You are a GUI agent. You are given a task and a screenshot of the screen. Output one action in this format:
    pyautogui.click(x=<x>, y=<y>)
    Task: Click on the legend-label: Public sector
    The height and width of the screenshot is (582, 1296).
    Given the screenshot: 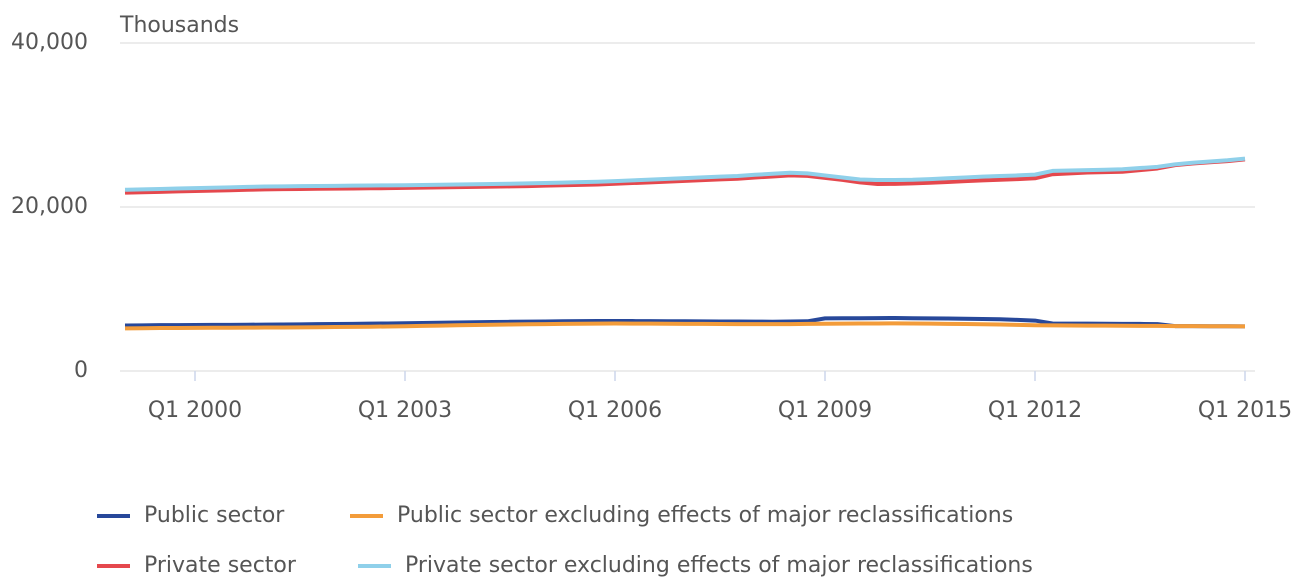 What is the action you would take?
    pyautogui.click(x=214, y=515)
    